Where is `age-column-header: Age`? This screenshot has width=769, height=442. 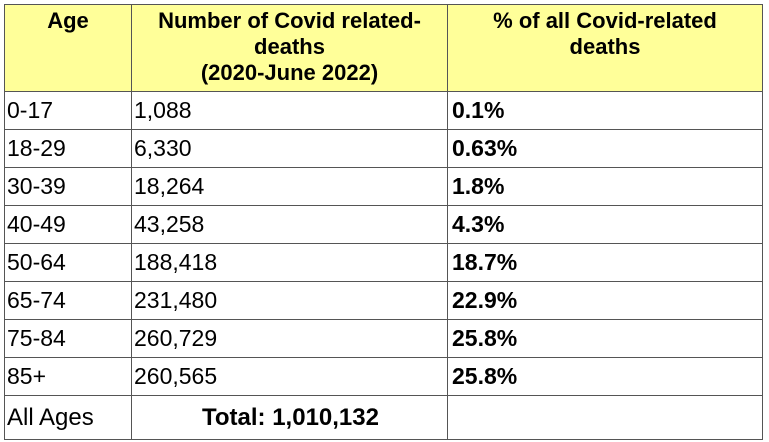 age-column-header: Age is located at coordinates (68, 48).